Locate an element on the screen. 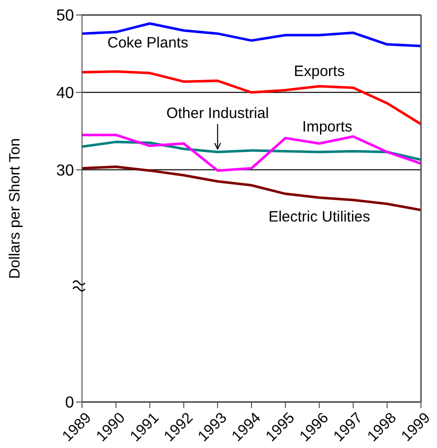 Image resolution: width=437 pixels, height=448 pixels. y-tick-label: 0 is located at coordinates (69, 403).